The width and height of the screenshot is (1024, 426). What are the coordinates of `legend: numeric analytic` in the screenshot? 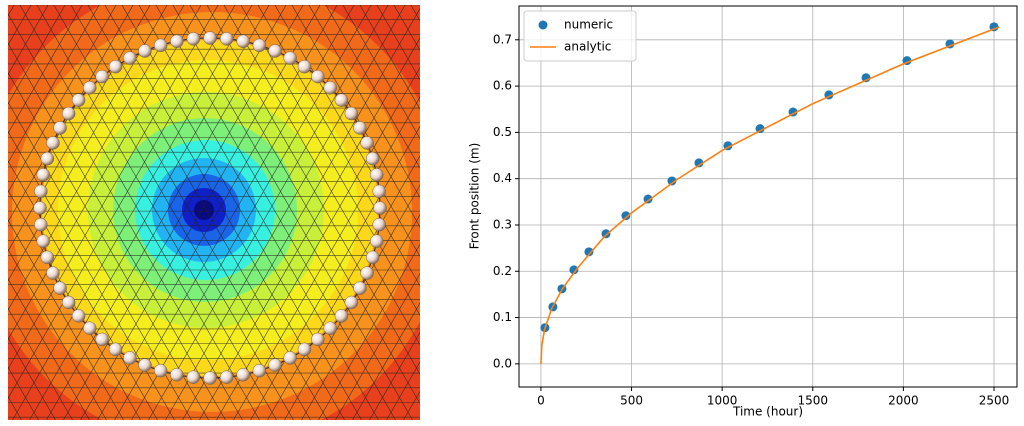 It's located at (580, 36).